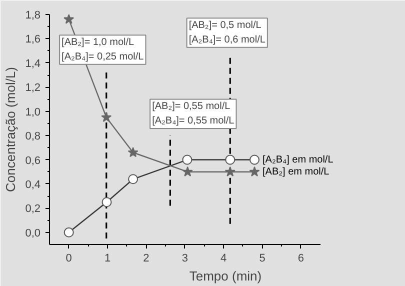  What do you see at coordinates (33, 136) in the screenshot?
I see `y-tick-label: 0,8` at bounding box center [33, 136].